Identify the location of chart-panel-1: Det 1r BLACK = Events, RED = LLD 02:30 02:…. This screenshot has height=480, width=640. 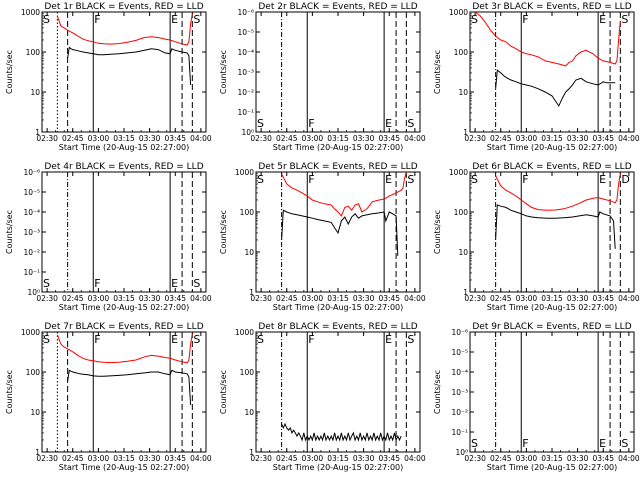
(108, 77).